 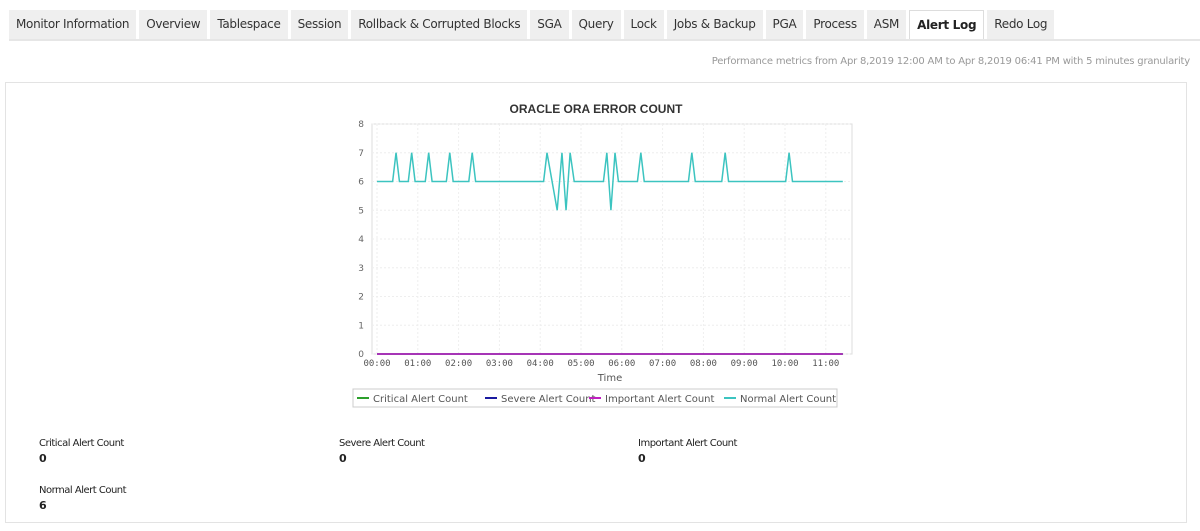 I want to click on x-tick-label: 04:00, so click(x=540, y=364).